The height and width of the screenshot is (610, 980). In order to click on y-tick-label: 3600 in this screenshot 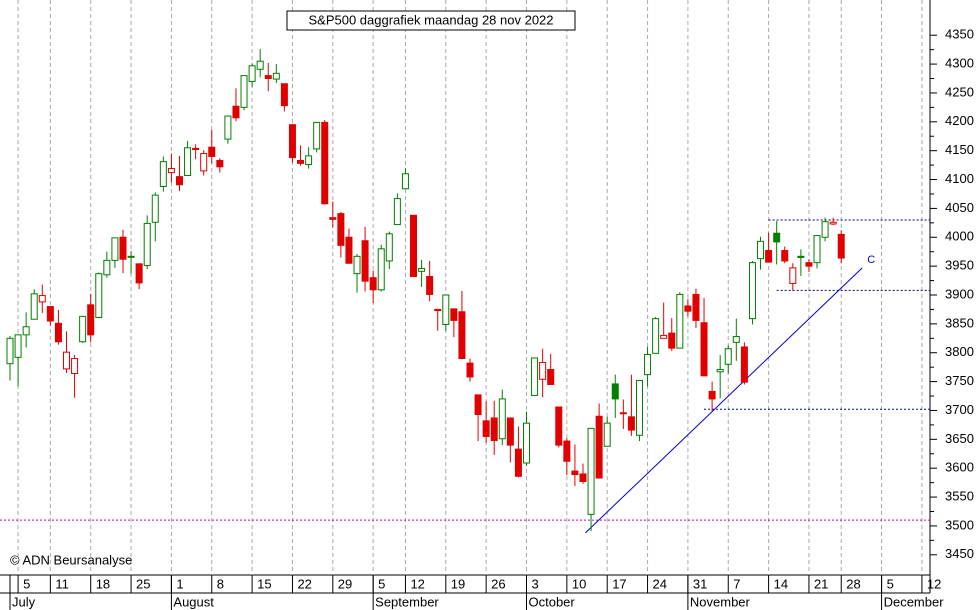, I will do `click(959, 467)`.